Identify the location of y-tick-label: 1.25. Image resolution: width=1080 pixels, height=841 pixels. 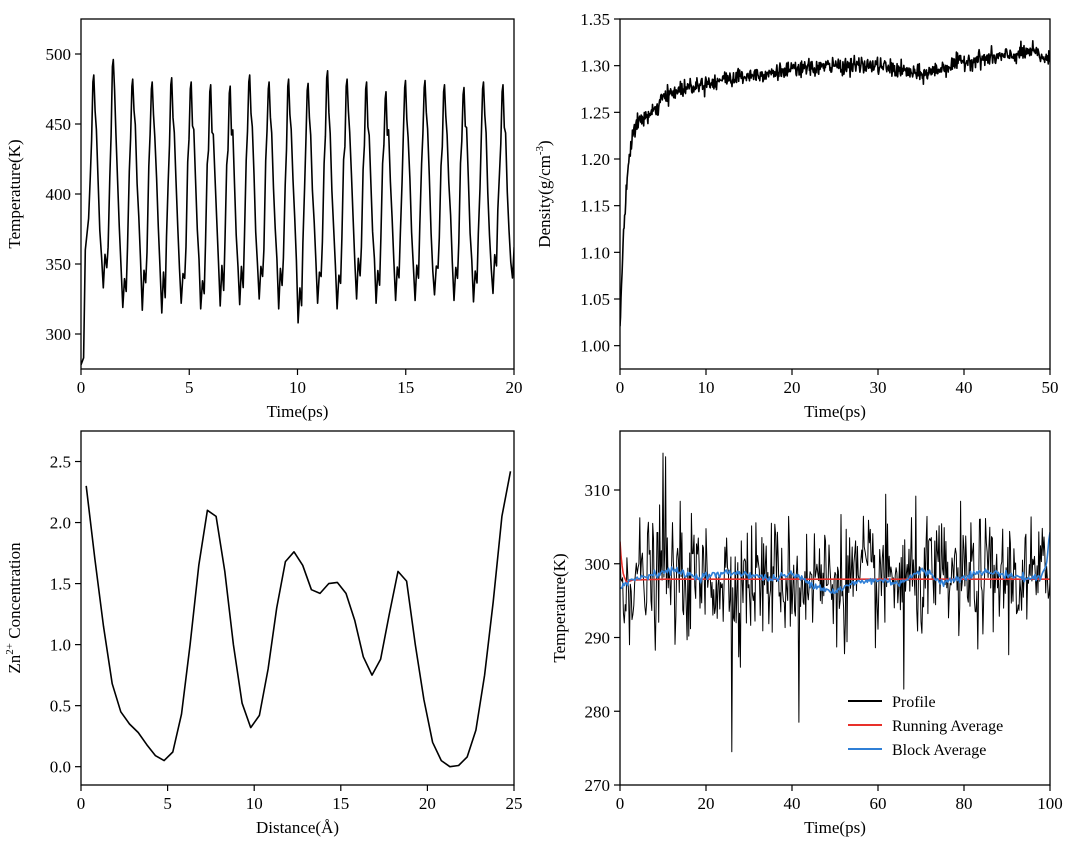
(595, 112).